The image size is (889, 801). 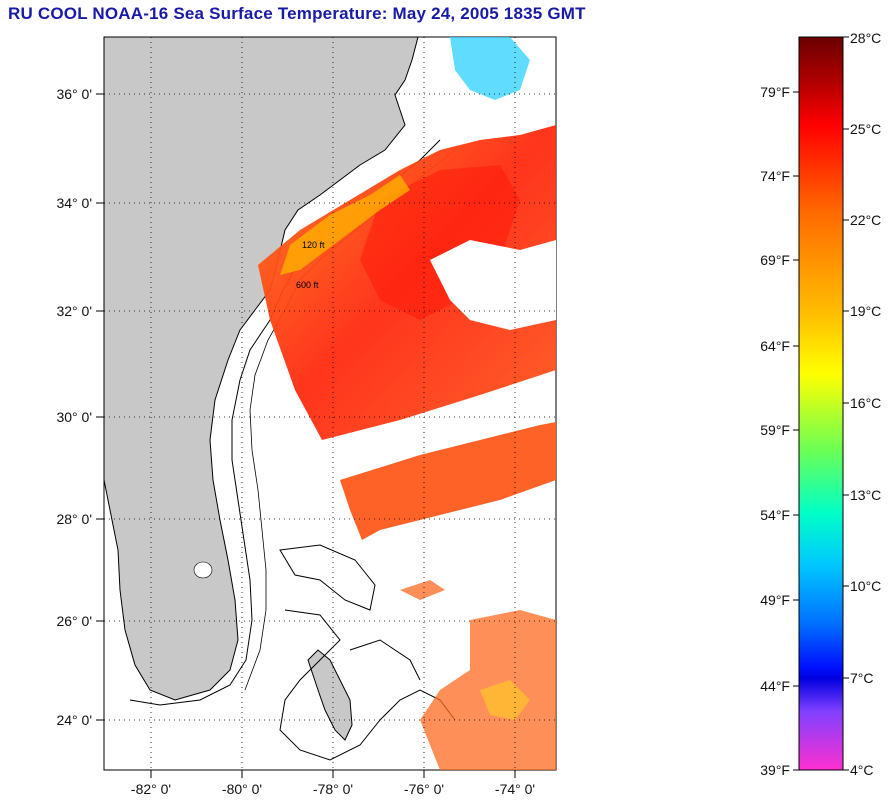 What do you see at coordinates (203, 570) in the screenshot?
I see `lake-okeechobee` at bounding box center [203, 570].